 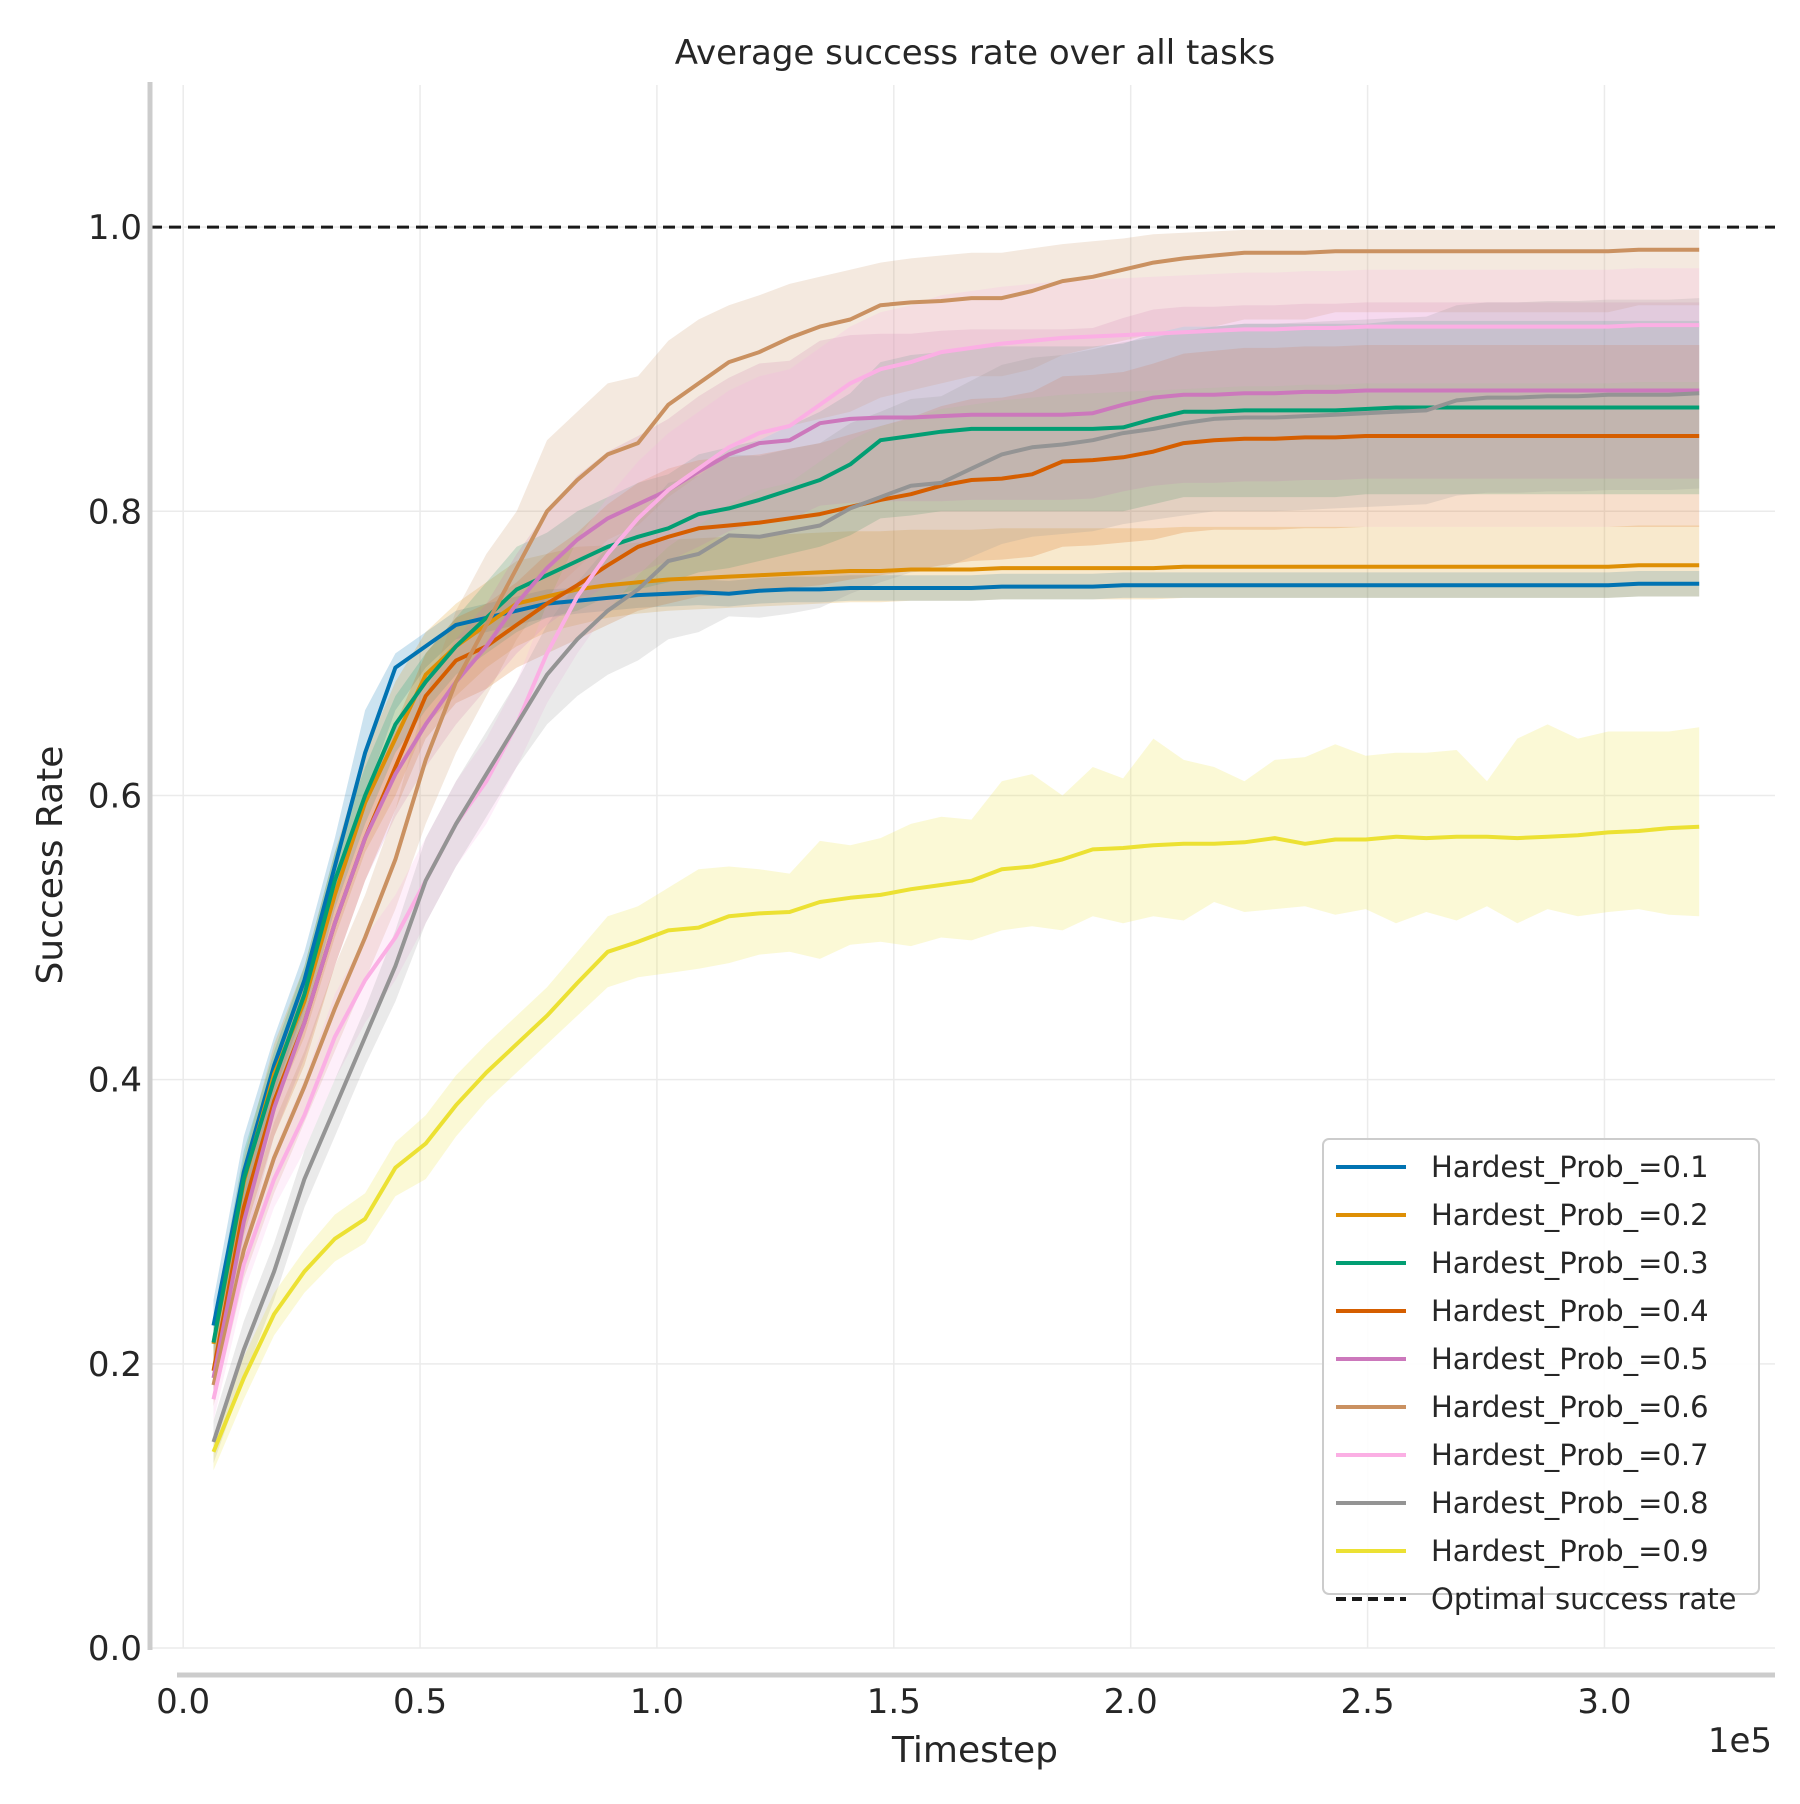 What do you see at coordinates (975, 53) in the screenshot?
I see `chart-title: Average success rate over all tasks` at bounding box center [975, 53].